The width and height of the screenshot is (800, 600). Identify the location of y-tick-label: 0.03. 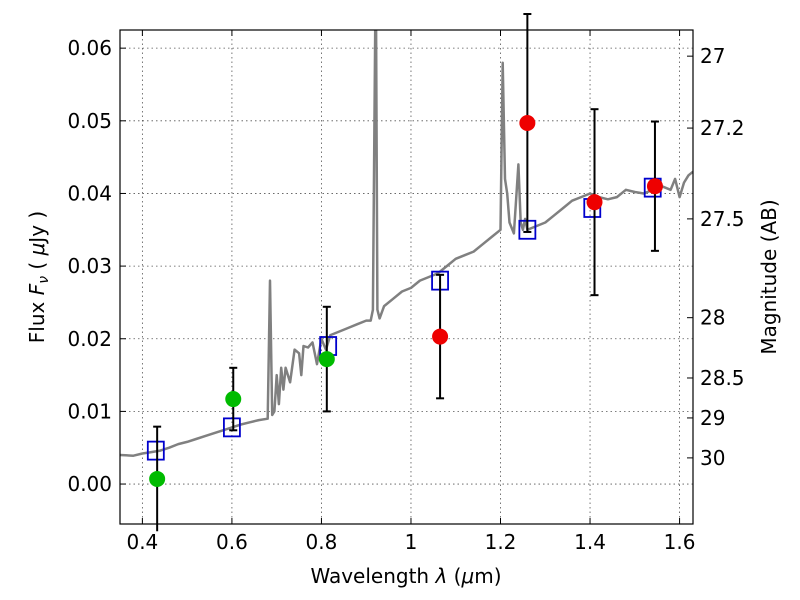
(89, 266).